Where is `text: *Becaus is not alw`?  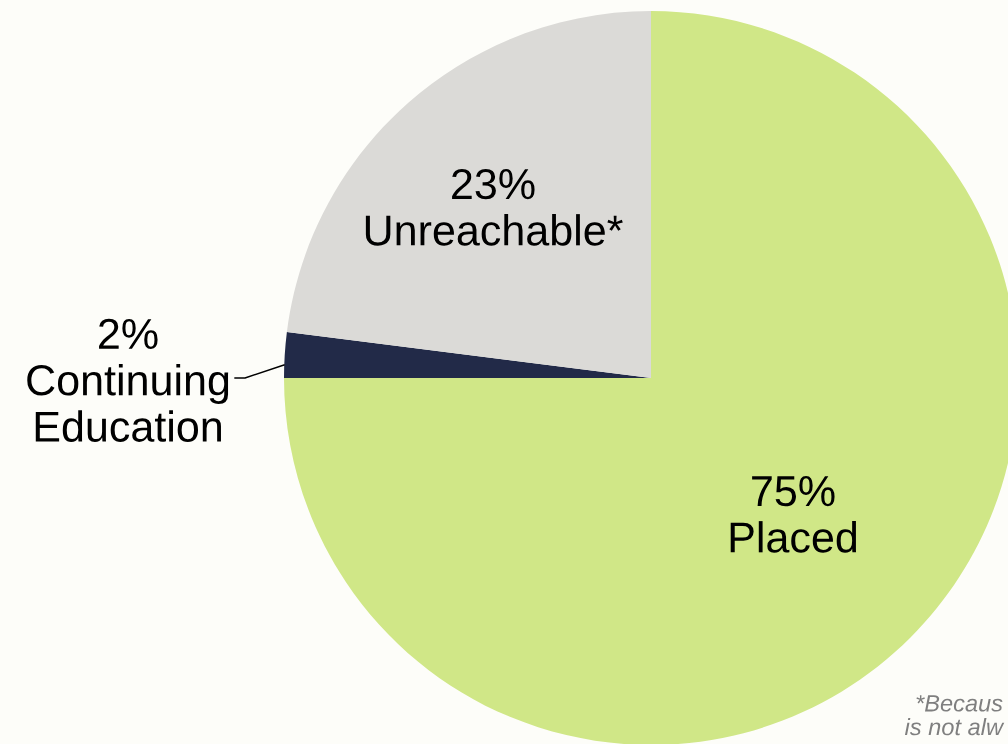
text: *Becaus is not alw is located at coordinates (954, 715).